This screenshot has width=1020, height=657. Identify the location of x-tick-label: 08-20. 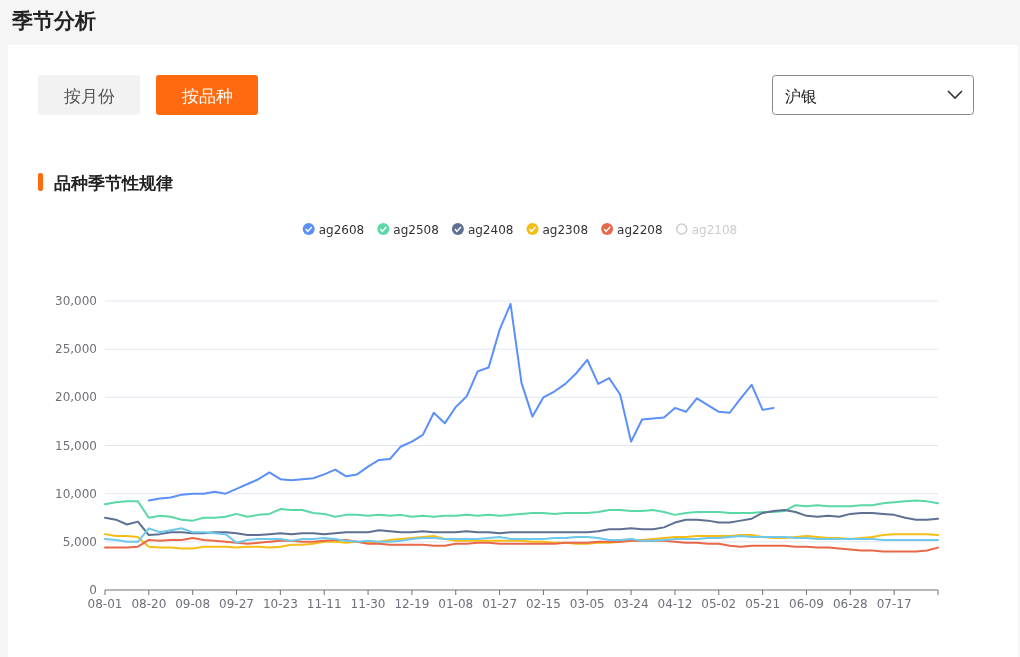
(149, 604).